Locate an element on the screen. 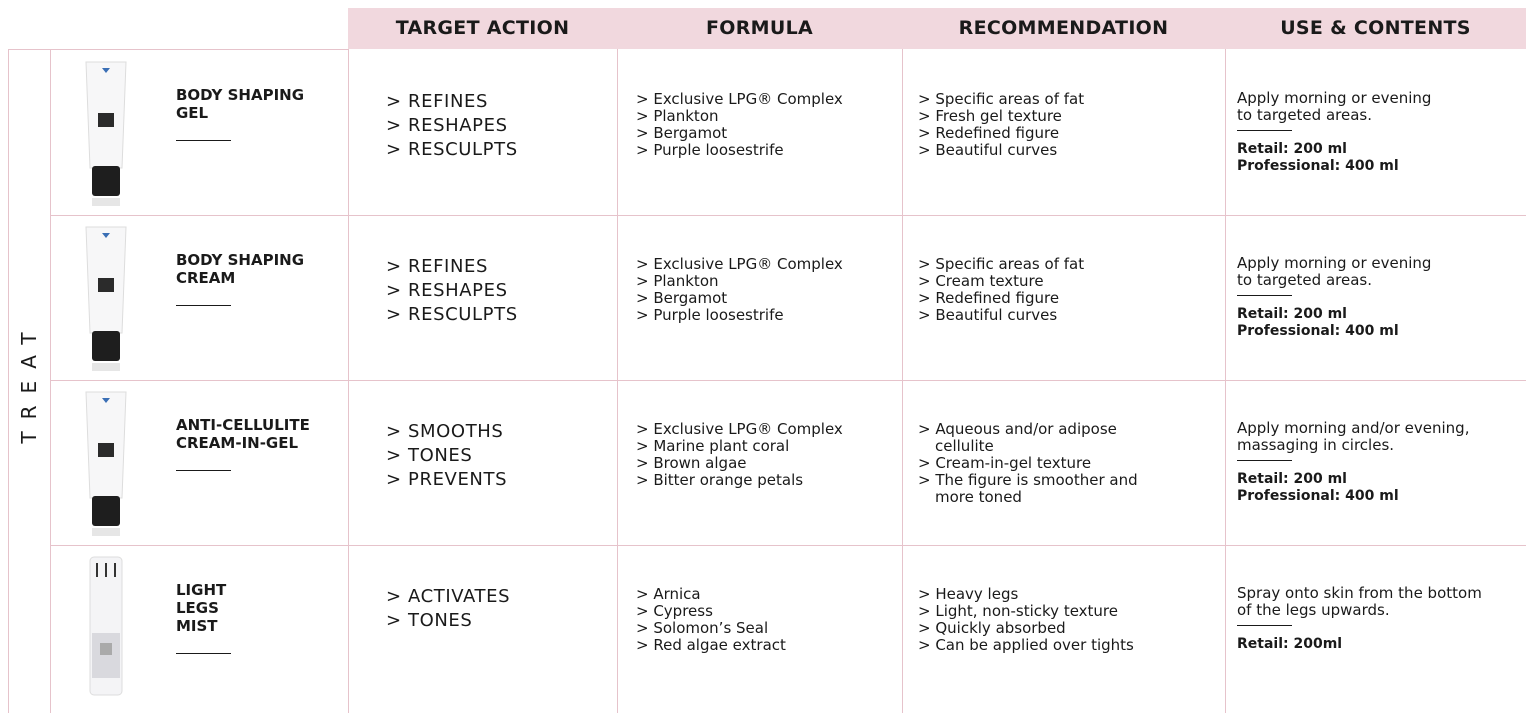 The image size is (1526, 713). recommendation-item: > Cream texture is located at coordinates (981, 281).